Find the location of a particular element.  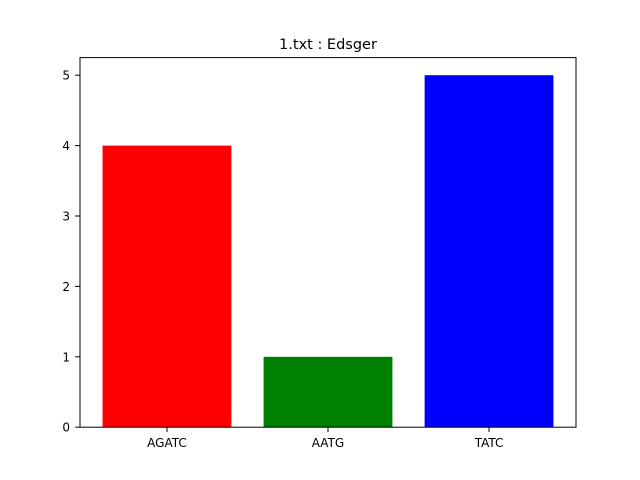

y-tick-label: 3 is located at coordinates (66, 217).